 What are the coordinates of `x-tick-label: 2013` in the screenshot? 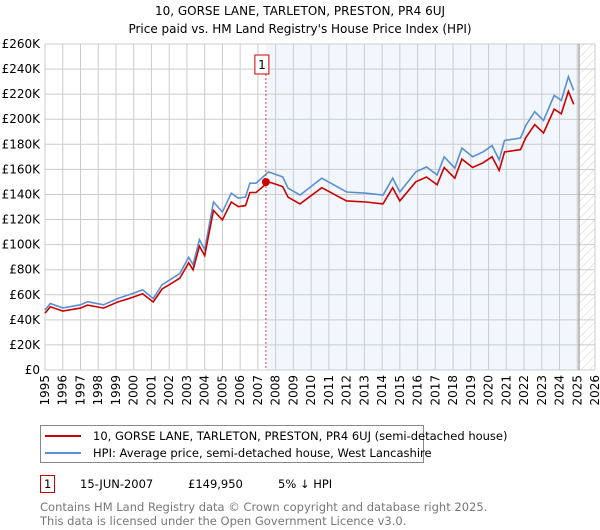 It's located at (364, 390).